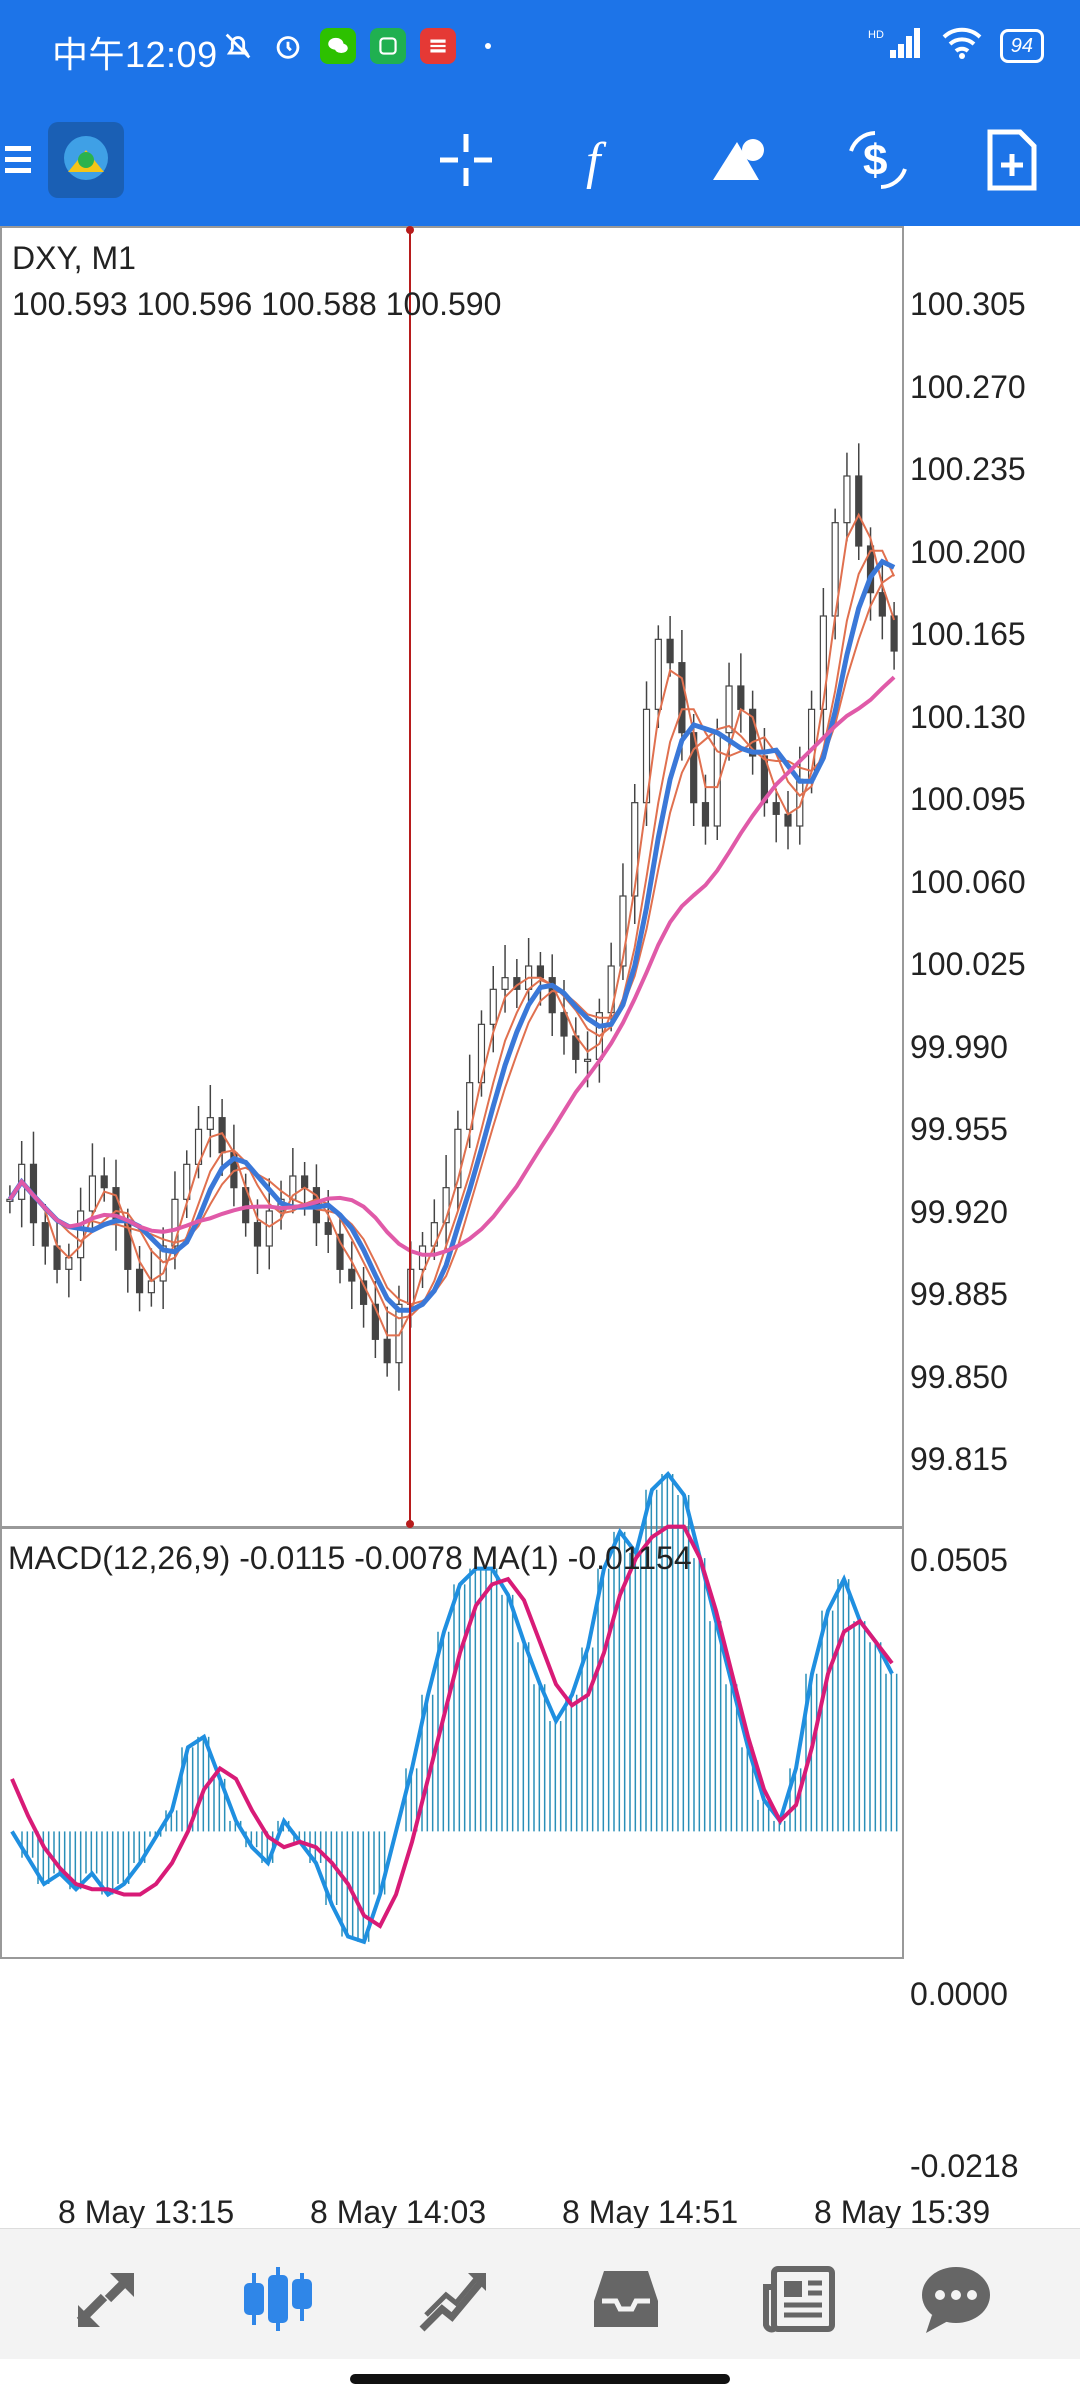 Image resolution: width=1080 pixels, height=2400 pixels. I want to click on nav-news, so click(800, 2299).